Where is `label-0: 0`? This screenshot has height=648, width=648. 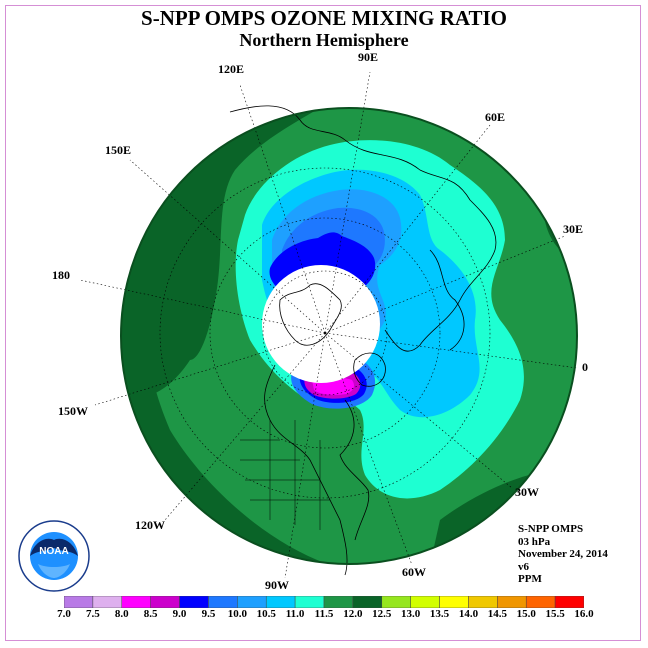
label-0: 0 is located at coordinates (585, 367).